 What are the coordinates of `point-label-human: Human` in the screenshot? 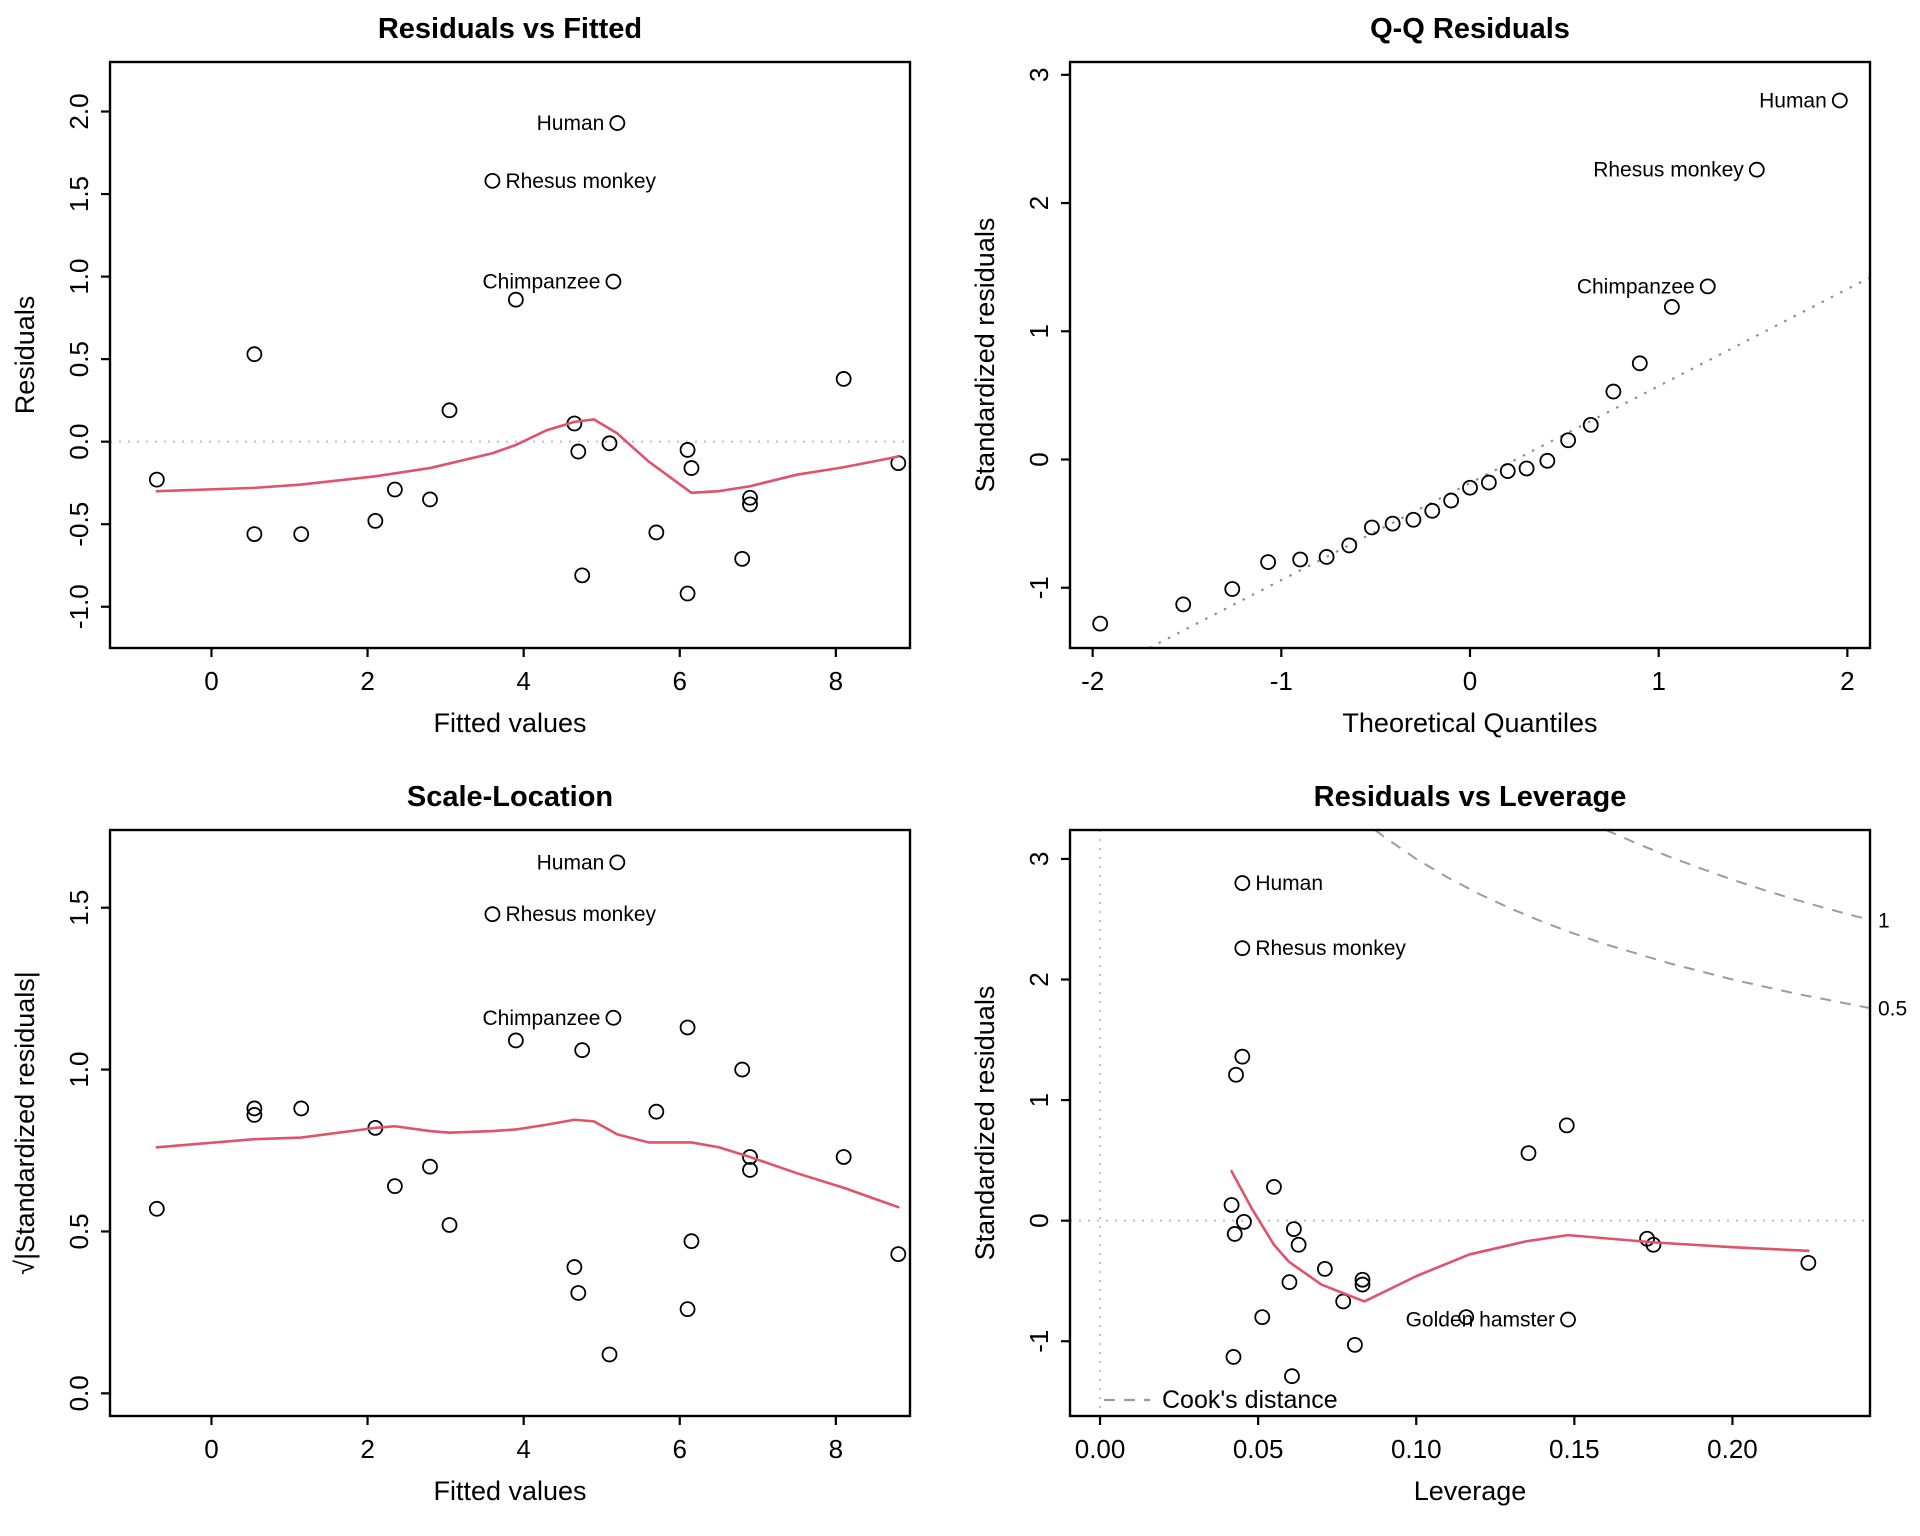 It's located at (571, 123).